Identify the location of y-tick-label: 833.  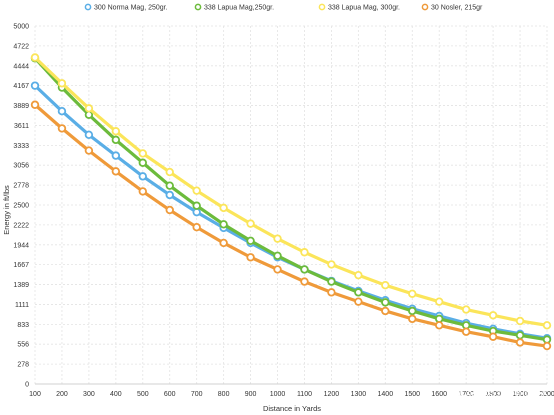
(23, 325).